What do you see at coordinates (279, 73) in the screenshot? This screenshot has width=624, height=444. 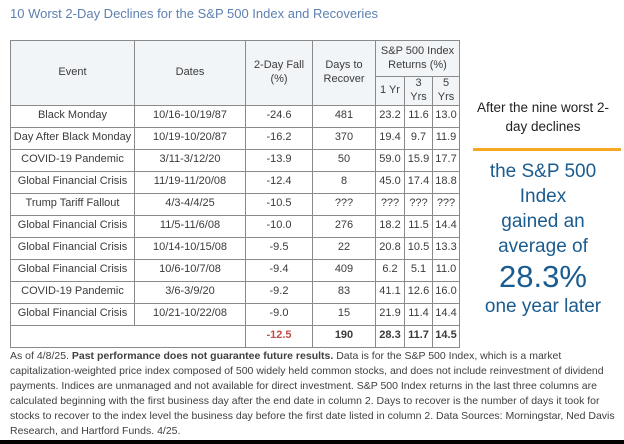 I see `col-header-fall: 2-Day Fall (%)` at bounding box center [279, 73].